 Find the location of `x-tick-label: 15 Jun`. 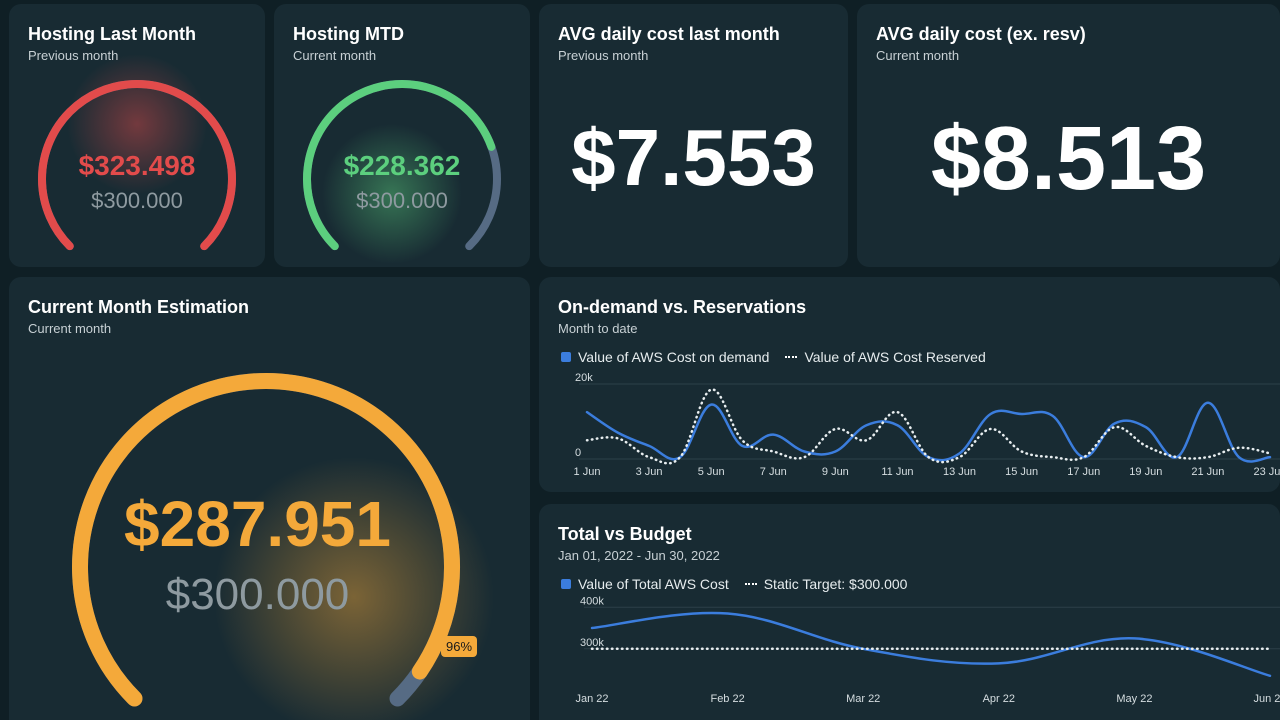

x-tick-label: 15 Jun is located at coordinates (1021, 472).